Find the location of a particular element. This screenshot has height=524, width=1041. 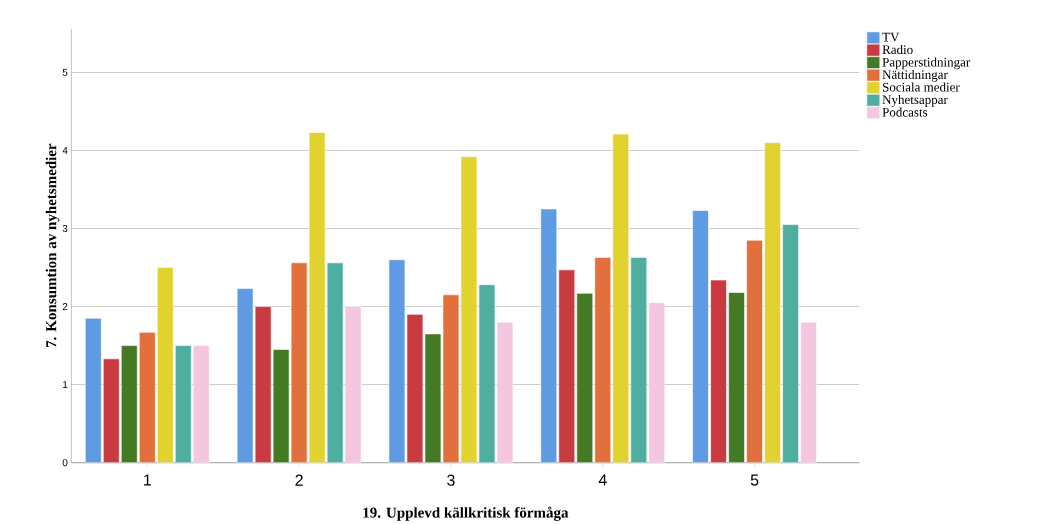

x-tick-label: 4 is located at coordinates (602, 480).